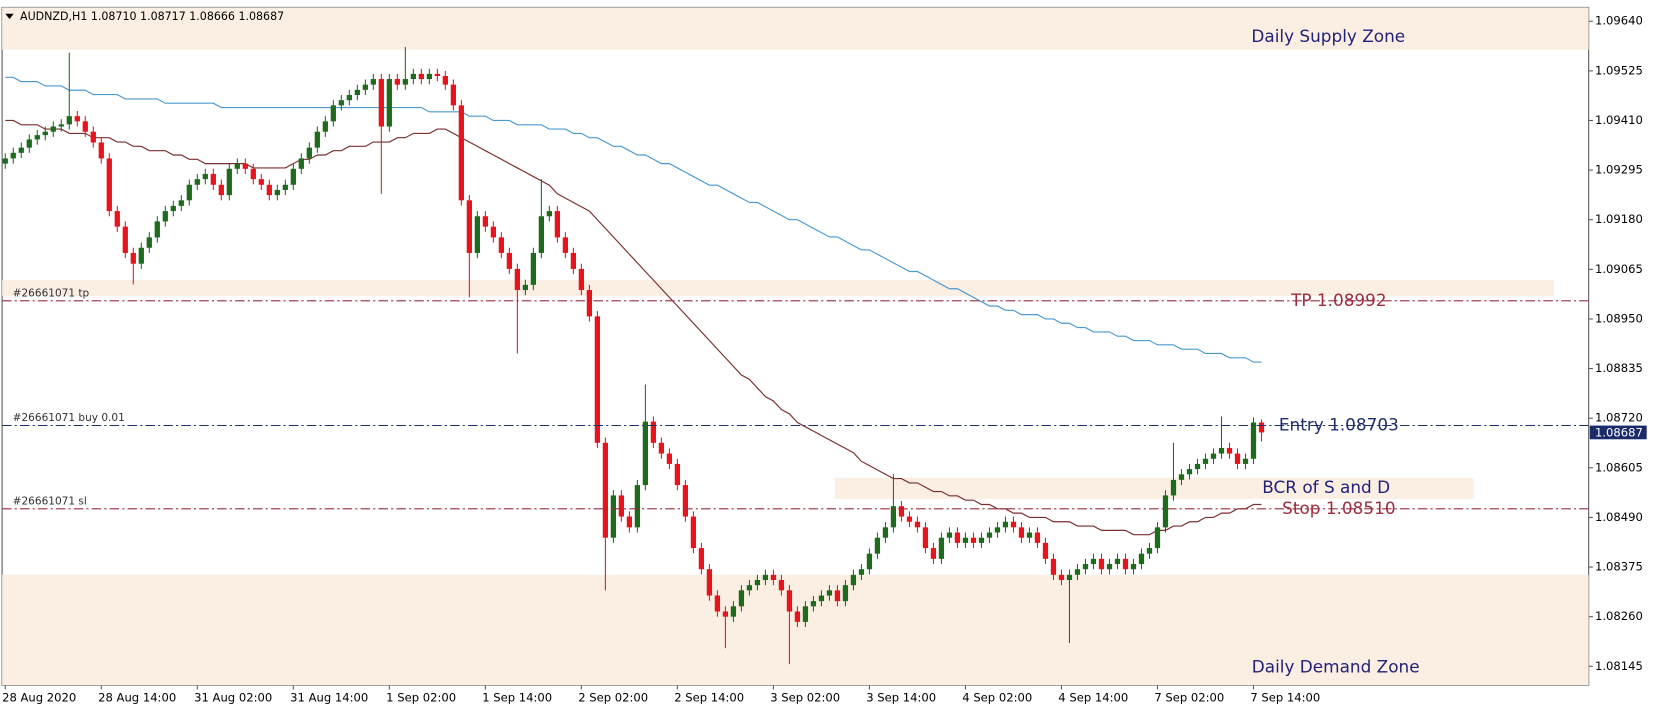  Describe the element at coordinates (517, 697) in the screenshot. I see `x-tick-label: 1 Sep 14:00` at that location.